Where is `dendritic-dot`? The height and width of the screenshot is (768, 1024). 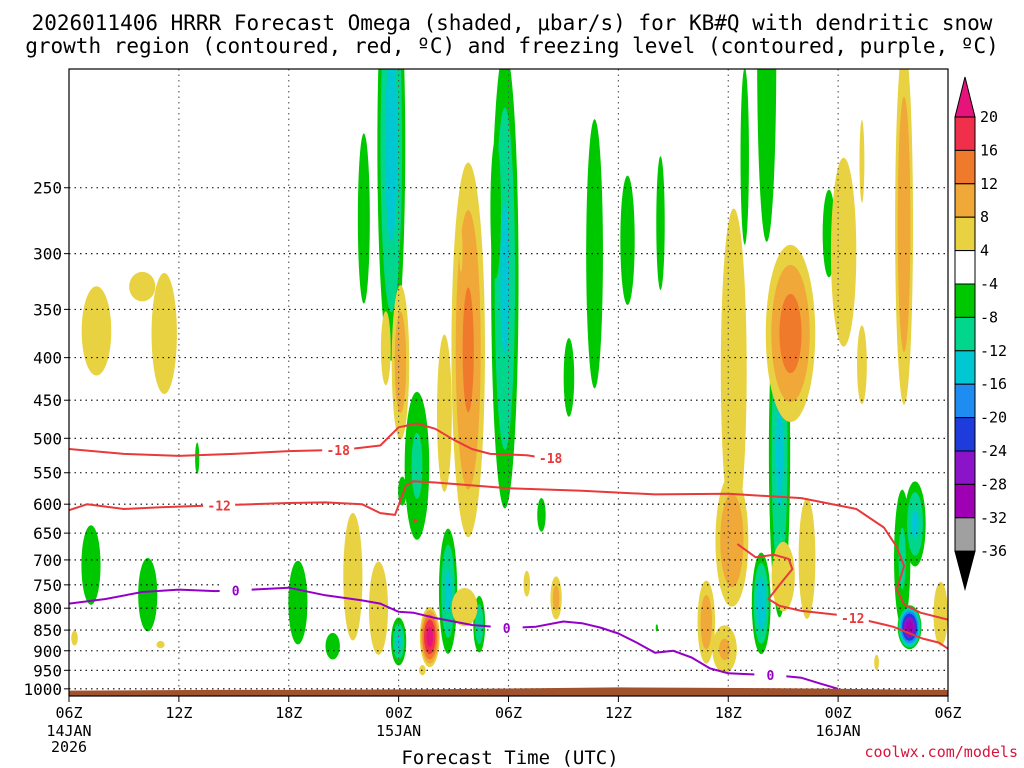
dendritic-dot is located at coordinates (415, 520).